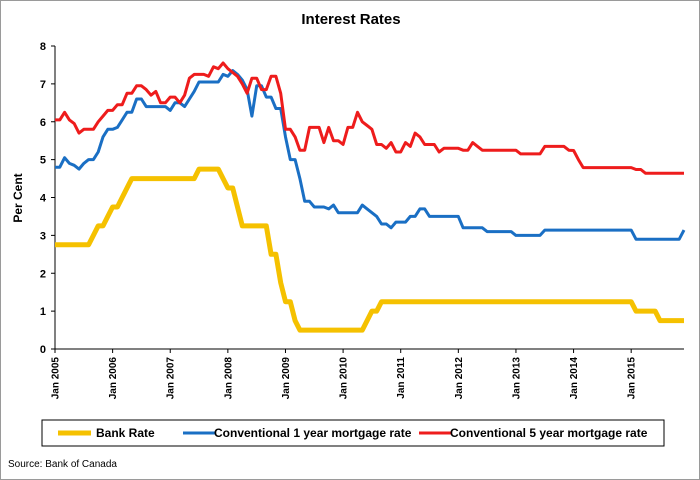  What do you see at coordinates (516, 378) in the screenshot?
I see `x-tick-label: Jan 2013` at bounding box center [516, 378].